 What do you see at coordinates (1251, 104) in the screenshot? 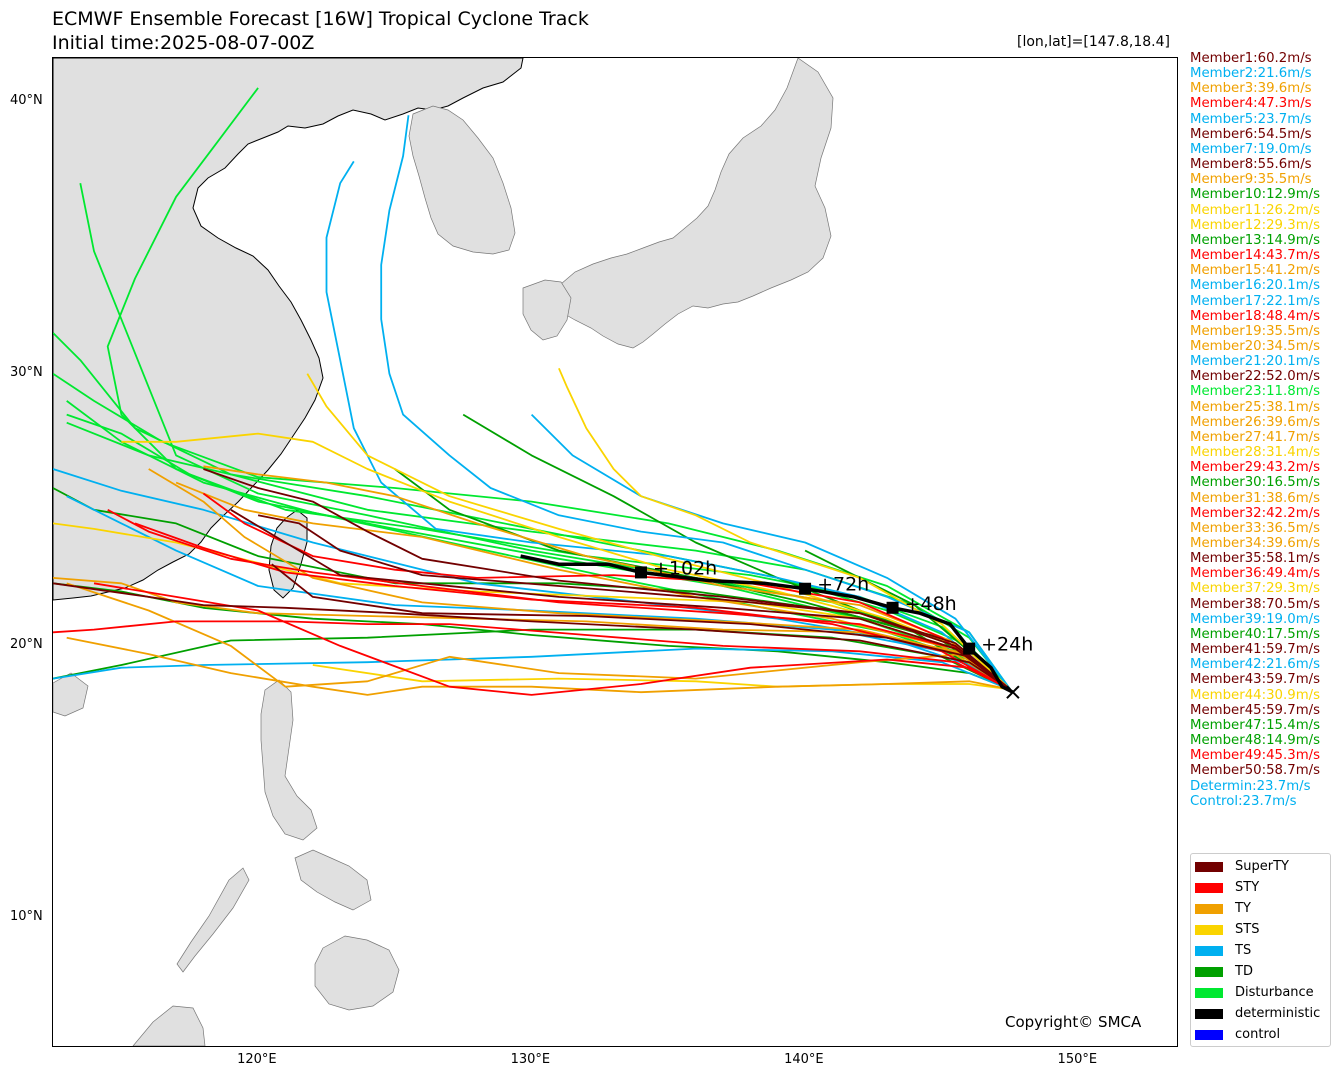
I see `member-entry: Member4:47.3m/s` at bounding box center [1251, 104].